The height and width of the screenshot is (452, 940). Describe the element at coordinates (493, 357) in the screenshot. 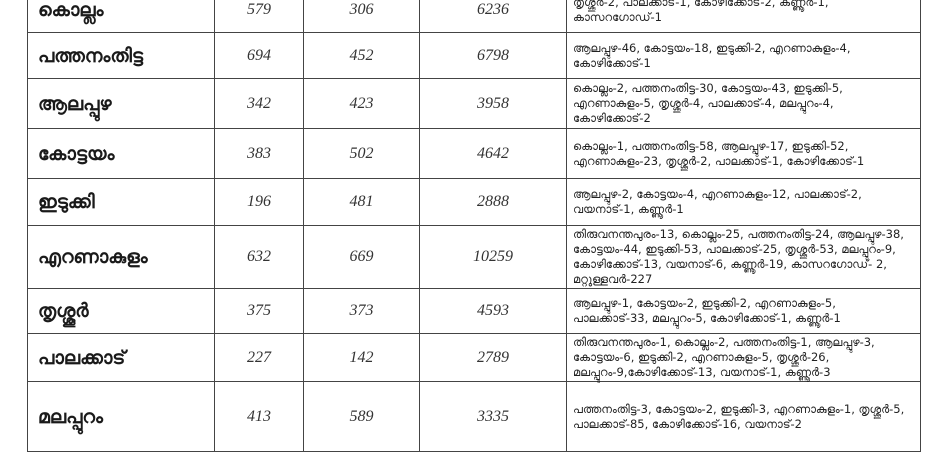

I see `value-c: 2789` at that location.